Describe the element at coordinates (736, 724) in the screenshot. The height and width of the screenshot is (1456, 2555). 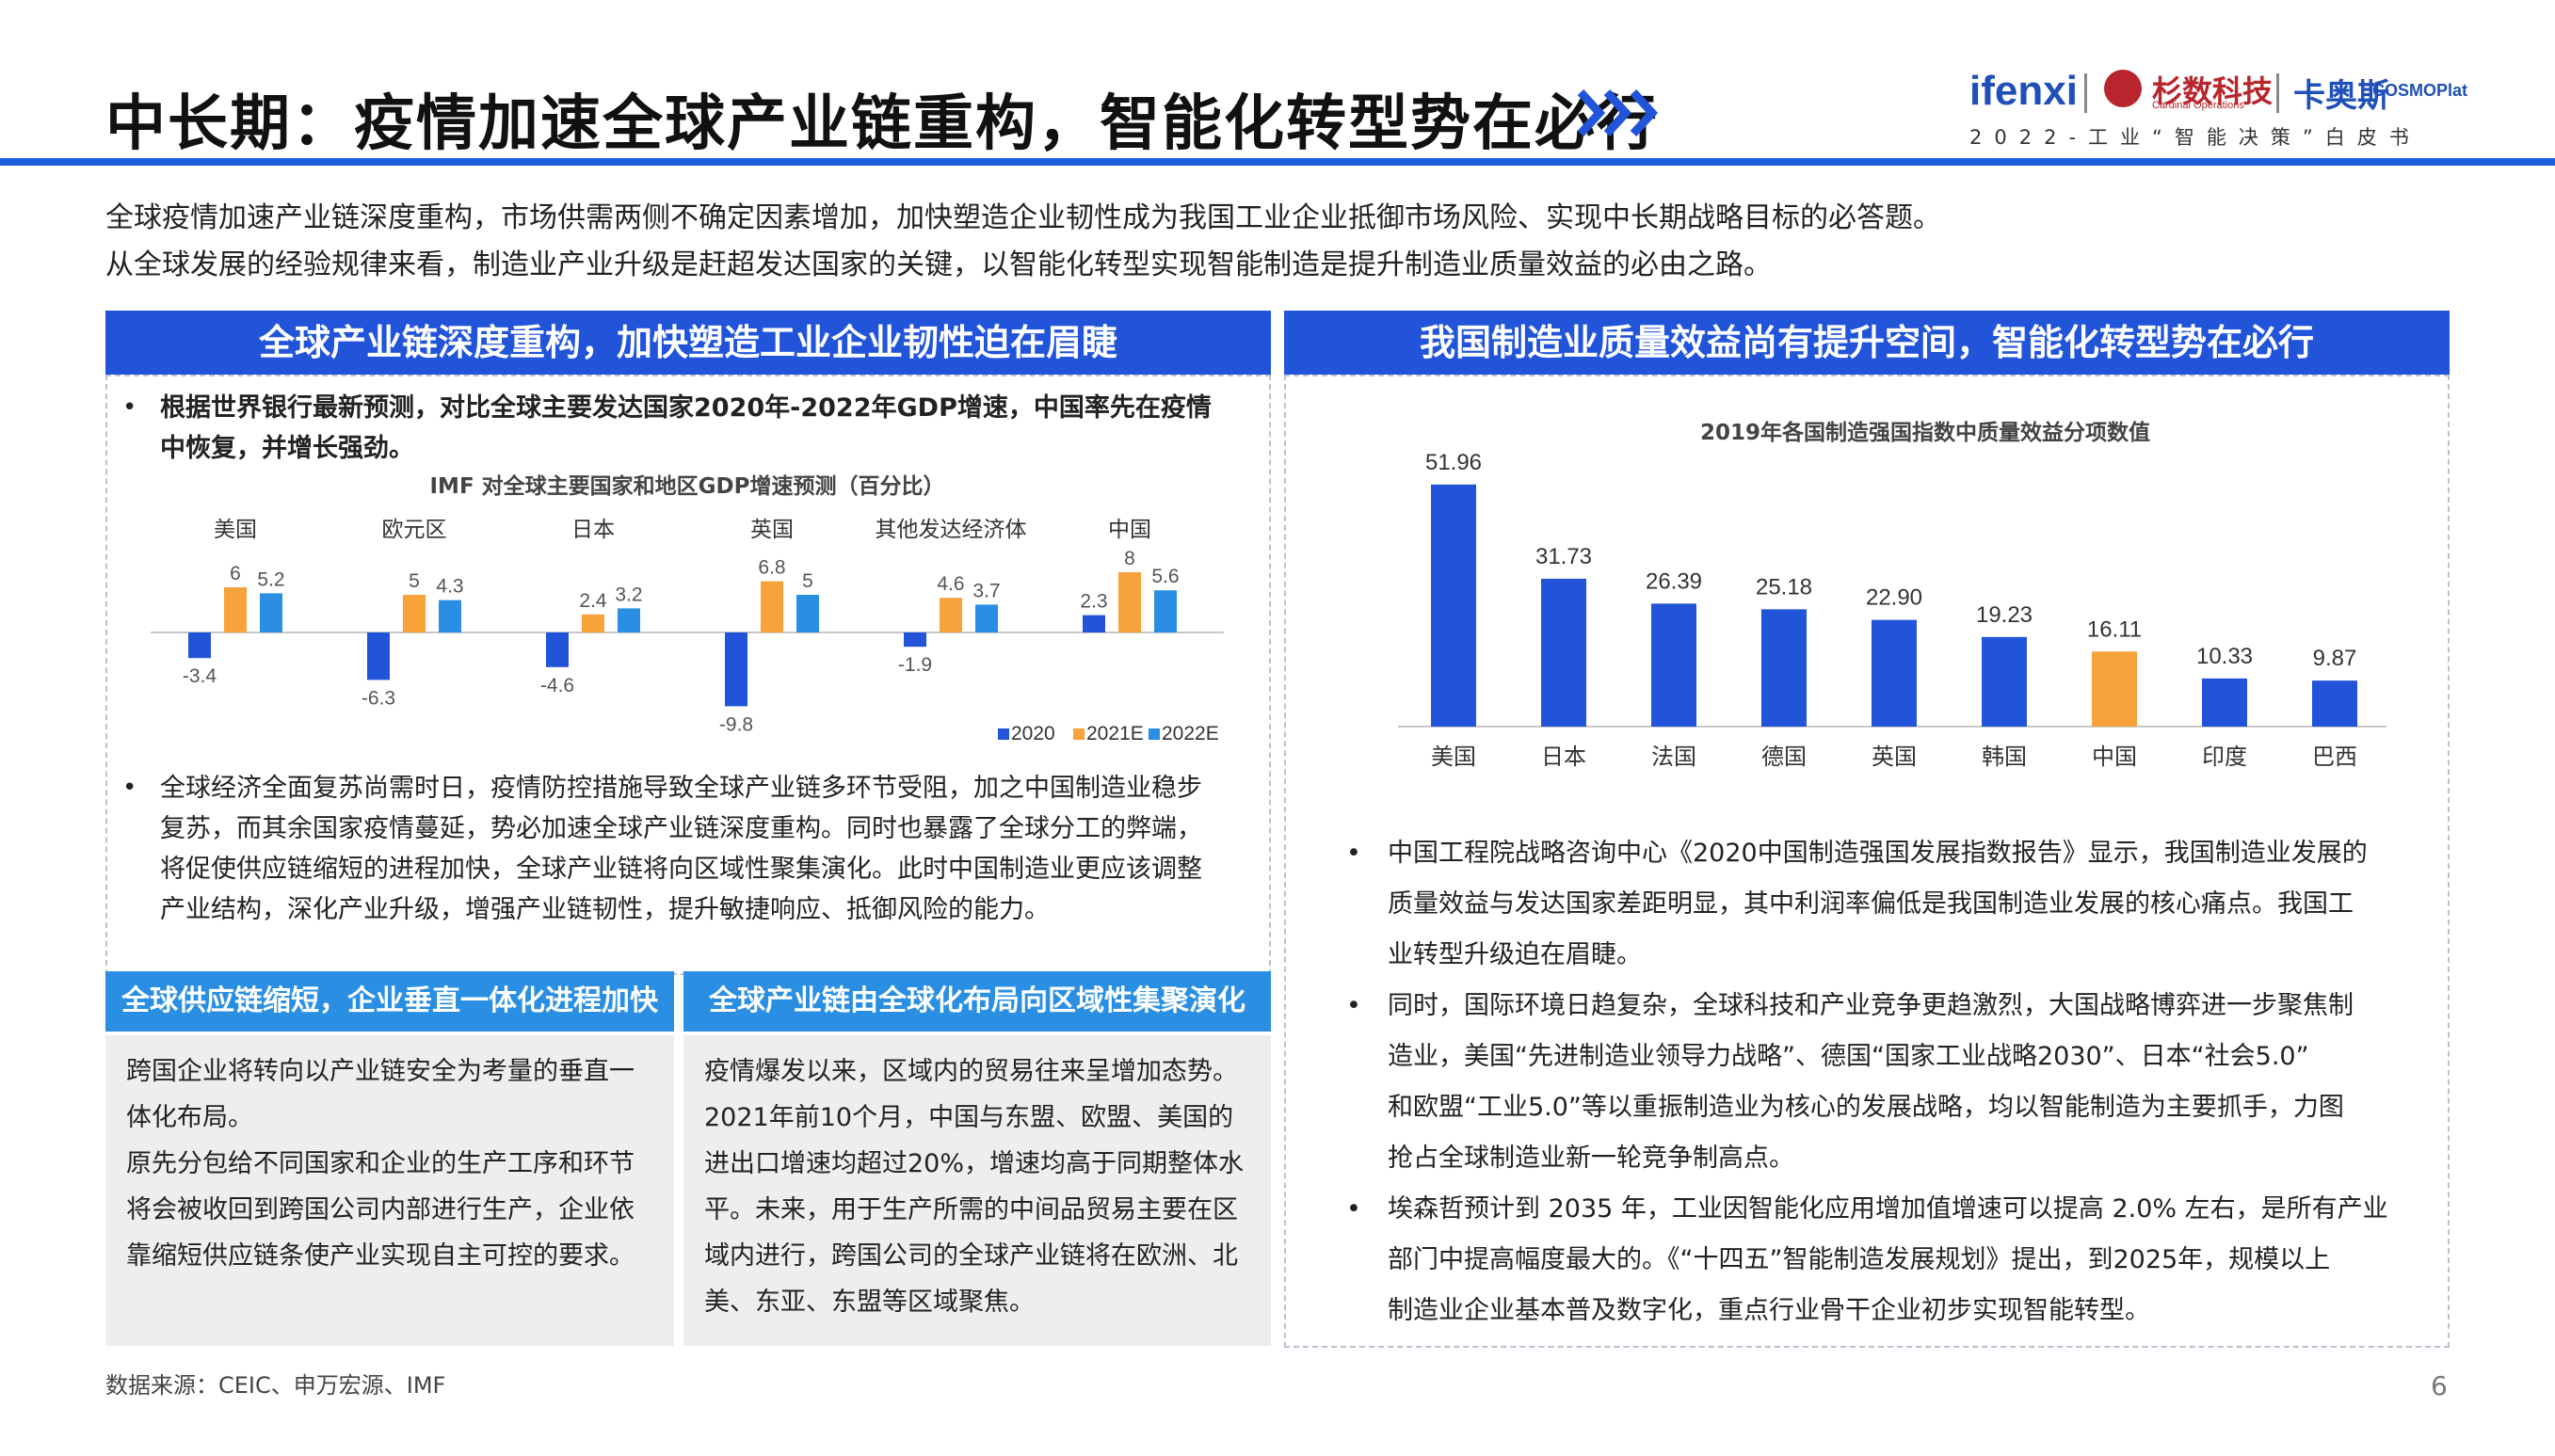
I see `value-label: -9.8` at that location.